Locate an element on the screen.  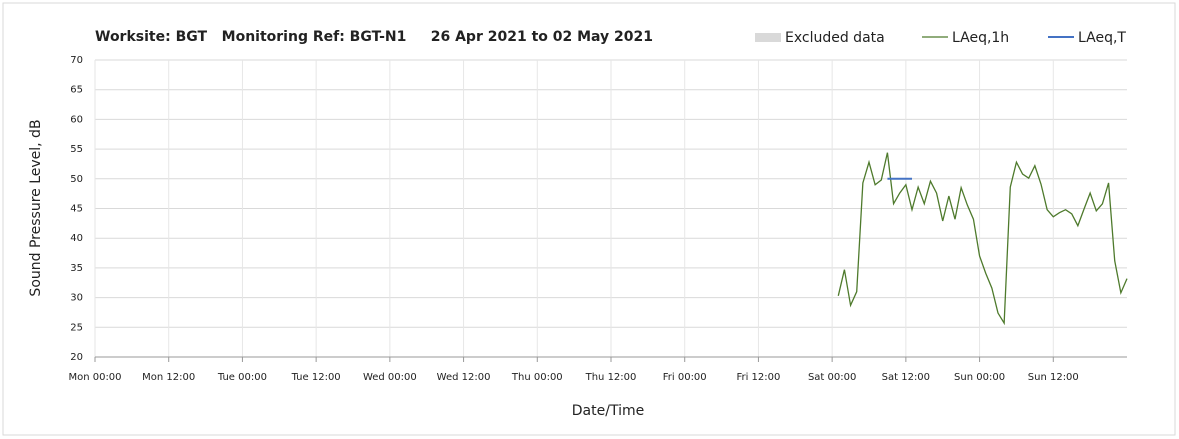
legend-label: Excluded data is located at coordinates (835, 38).